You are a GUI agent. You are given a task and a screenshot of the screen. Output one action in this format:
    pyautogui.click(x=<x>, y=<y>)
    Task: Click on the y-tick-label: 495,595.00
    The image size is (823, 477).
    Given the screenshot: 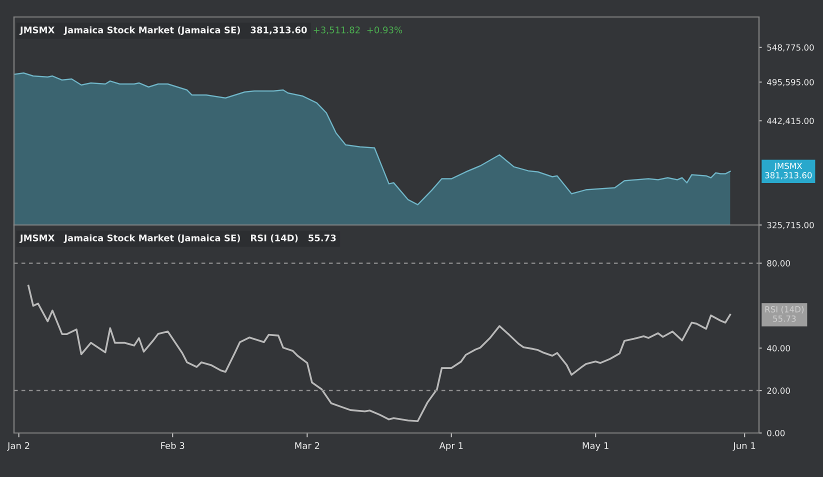 What is the action you would take?
    pyautogui.click(x=790, y=82)
    